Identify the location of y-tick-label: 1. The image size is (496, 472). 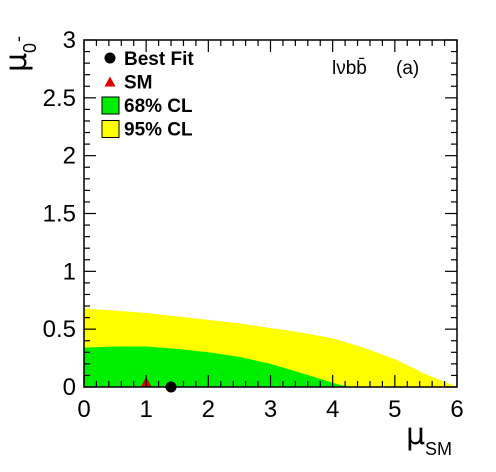
(69, 271).